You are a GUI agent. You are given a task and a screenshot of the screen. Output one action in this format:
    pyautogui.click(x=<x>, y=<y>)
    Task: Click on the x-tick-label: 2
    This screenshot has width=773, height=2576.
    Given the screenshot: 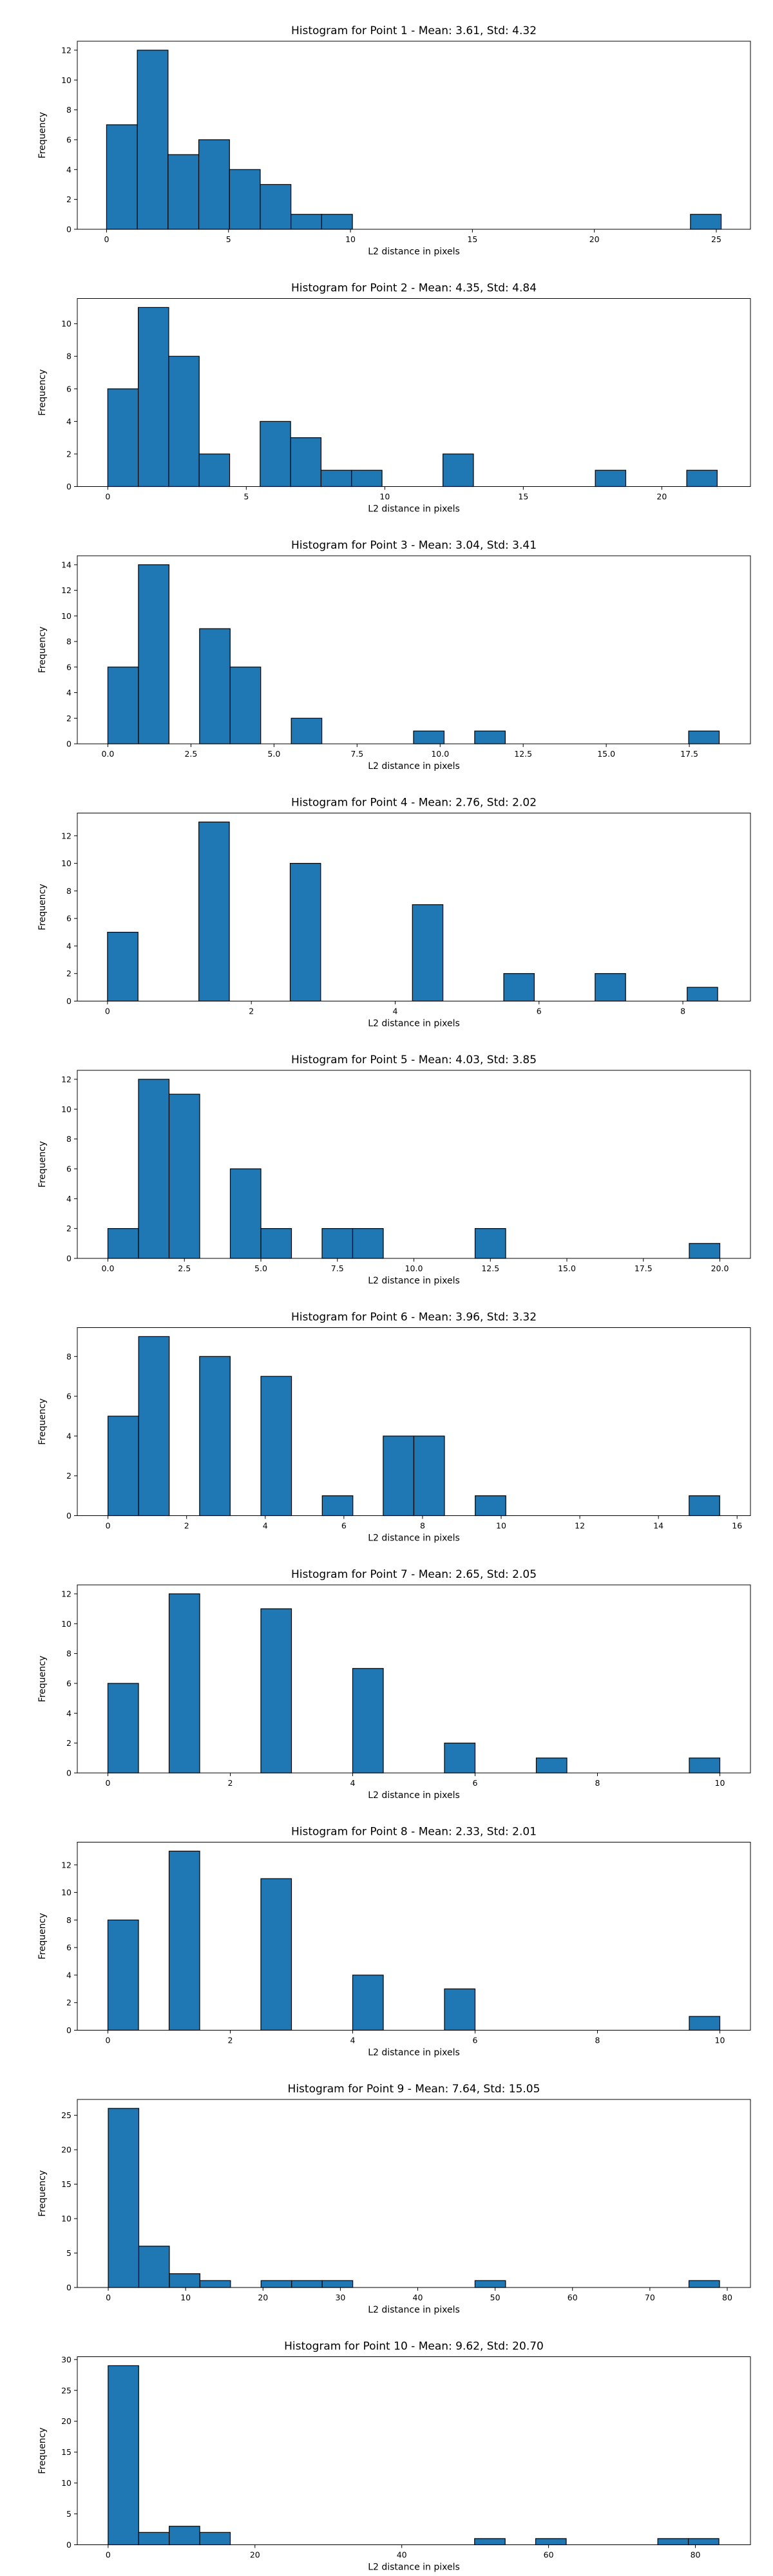 What is the action you would take?
    pyautogui.click(x=230, y=1783)
    